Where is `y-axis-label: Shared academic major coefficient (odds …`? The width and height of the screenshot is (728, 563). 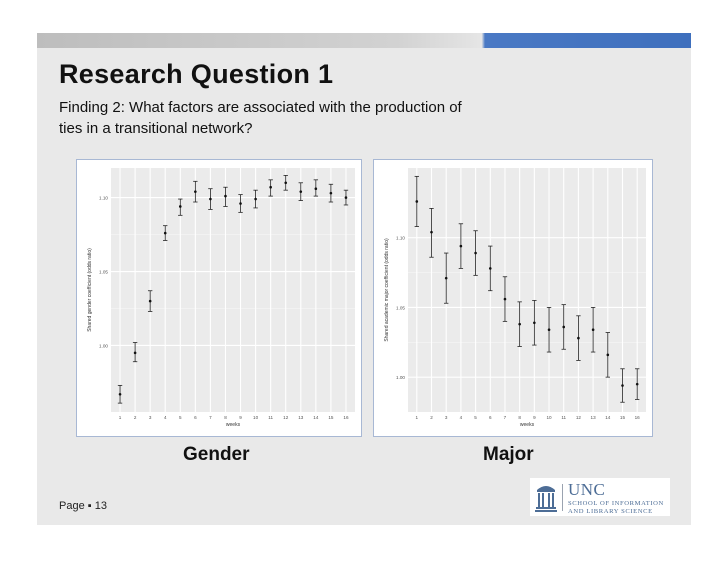
y-axis-label: Shared academic major coefficient (odds … is located at coordinates (387, 290).